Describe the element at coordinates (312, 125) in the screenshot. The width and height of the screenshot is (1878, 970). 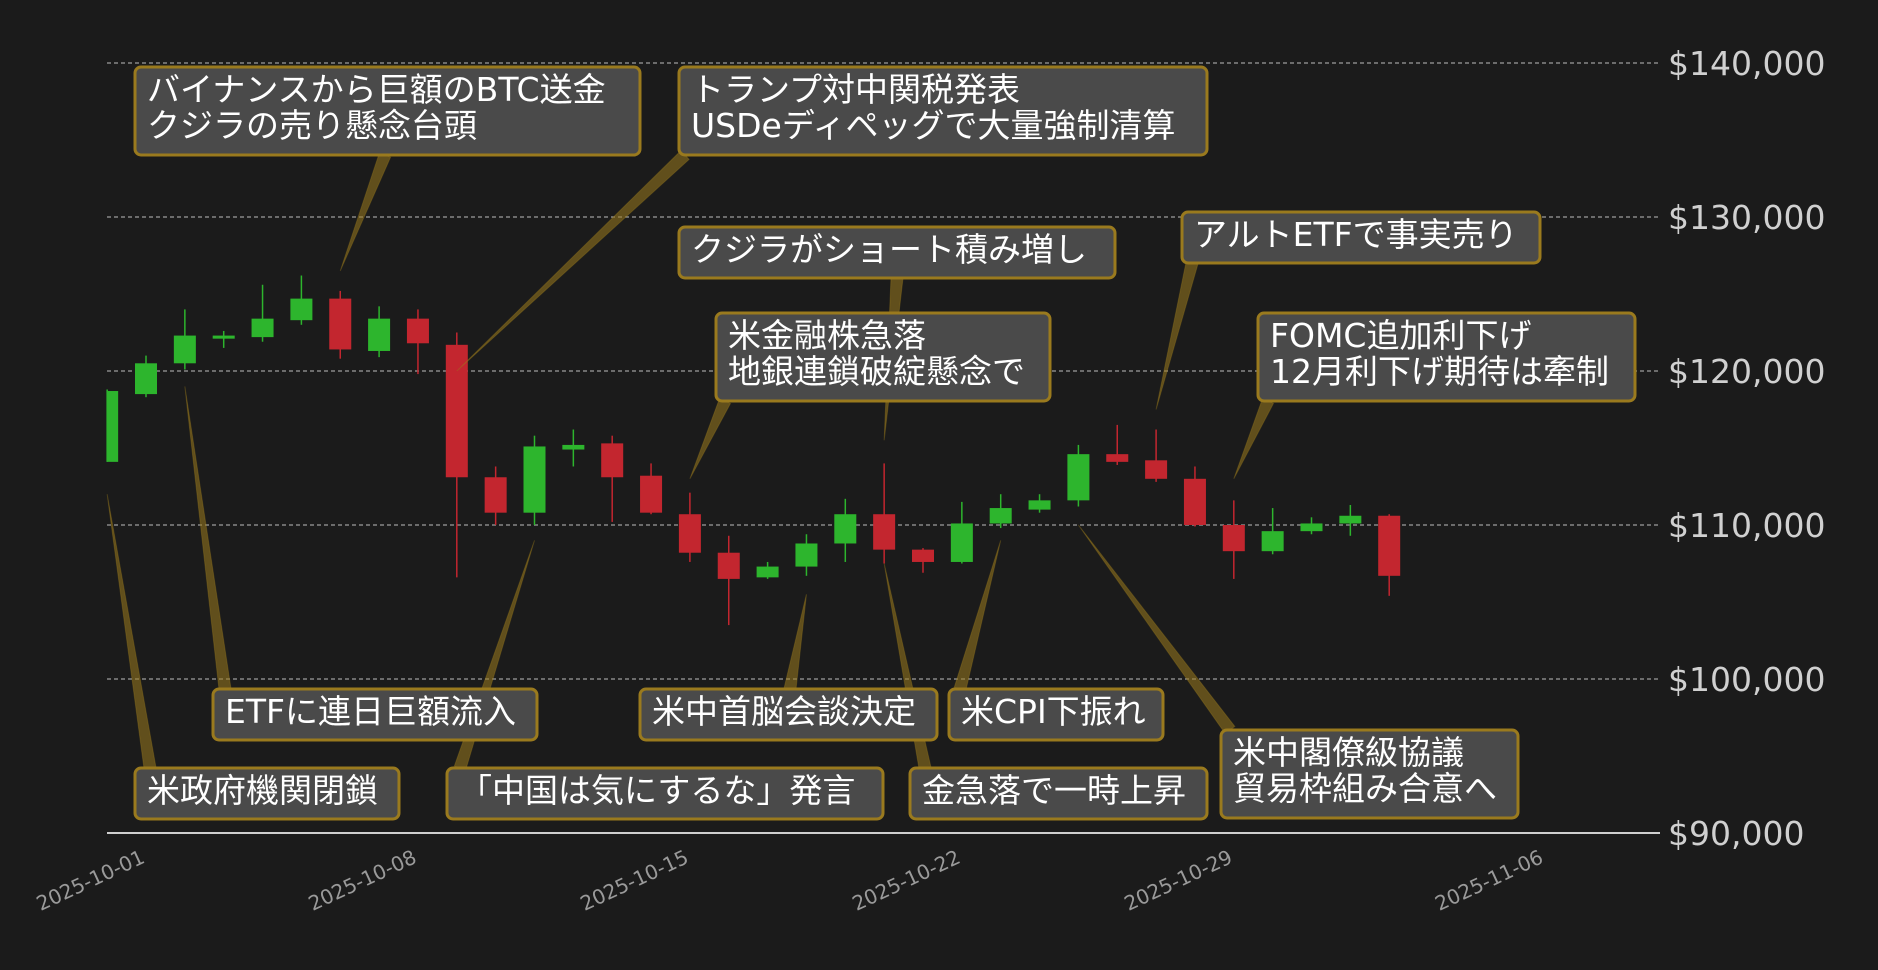
I see `annotation-text: クジラの売り懸念台頭` at that location.